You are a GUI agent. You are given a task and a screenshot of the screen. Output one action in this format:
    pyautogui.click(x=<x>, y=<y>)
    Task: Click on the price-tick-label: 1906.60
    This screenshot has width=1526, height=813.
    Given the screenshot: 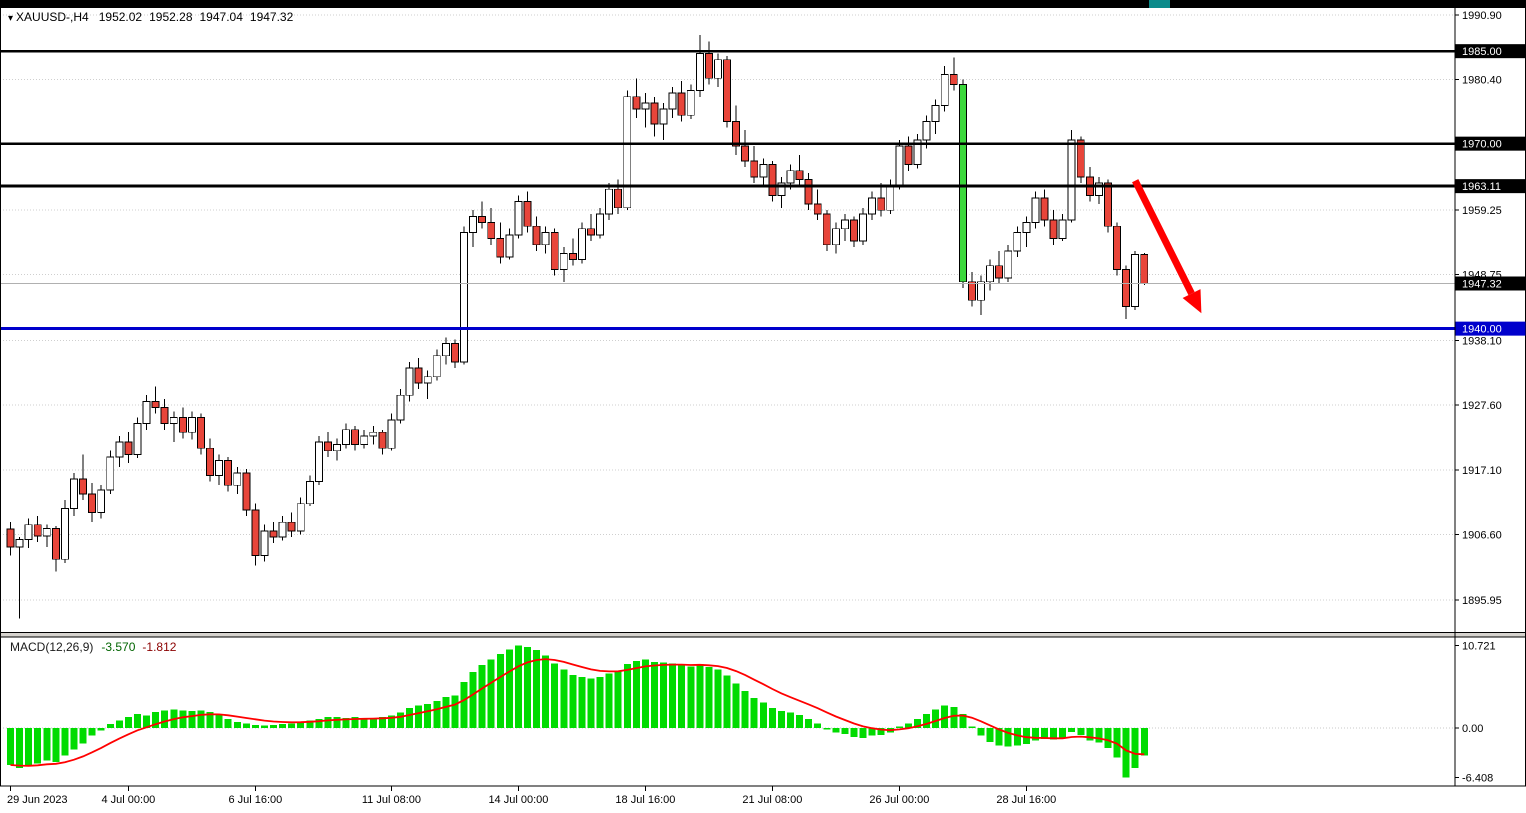 What is the action you would take?
    pyautogui.click(x=1482, y=536)
    